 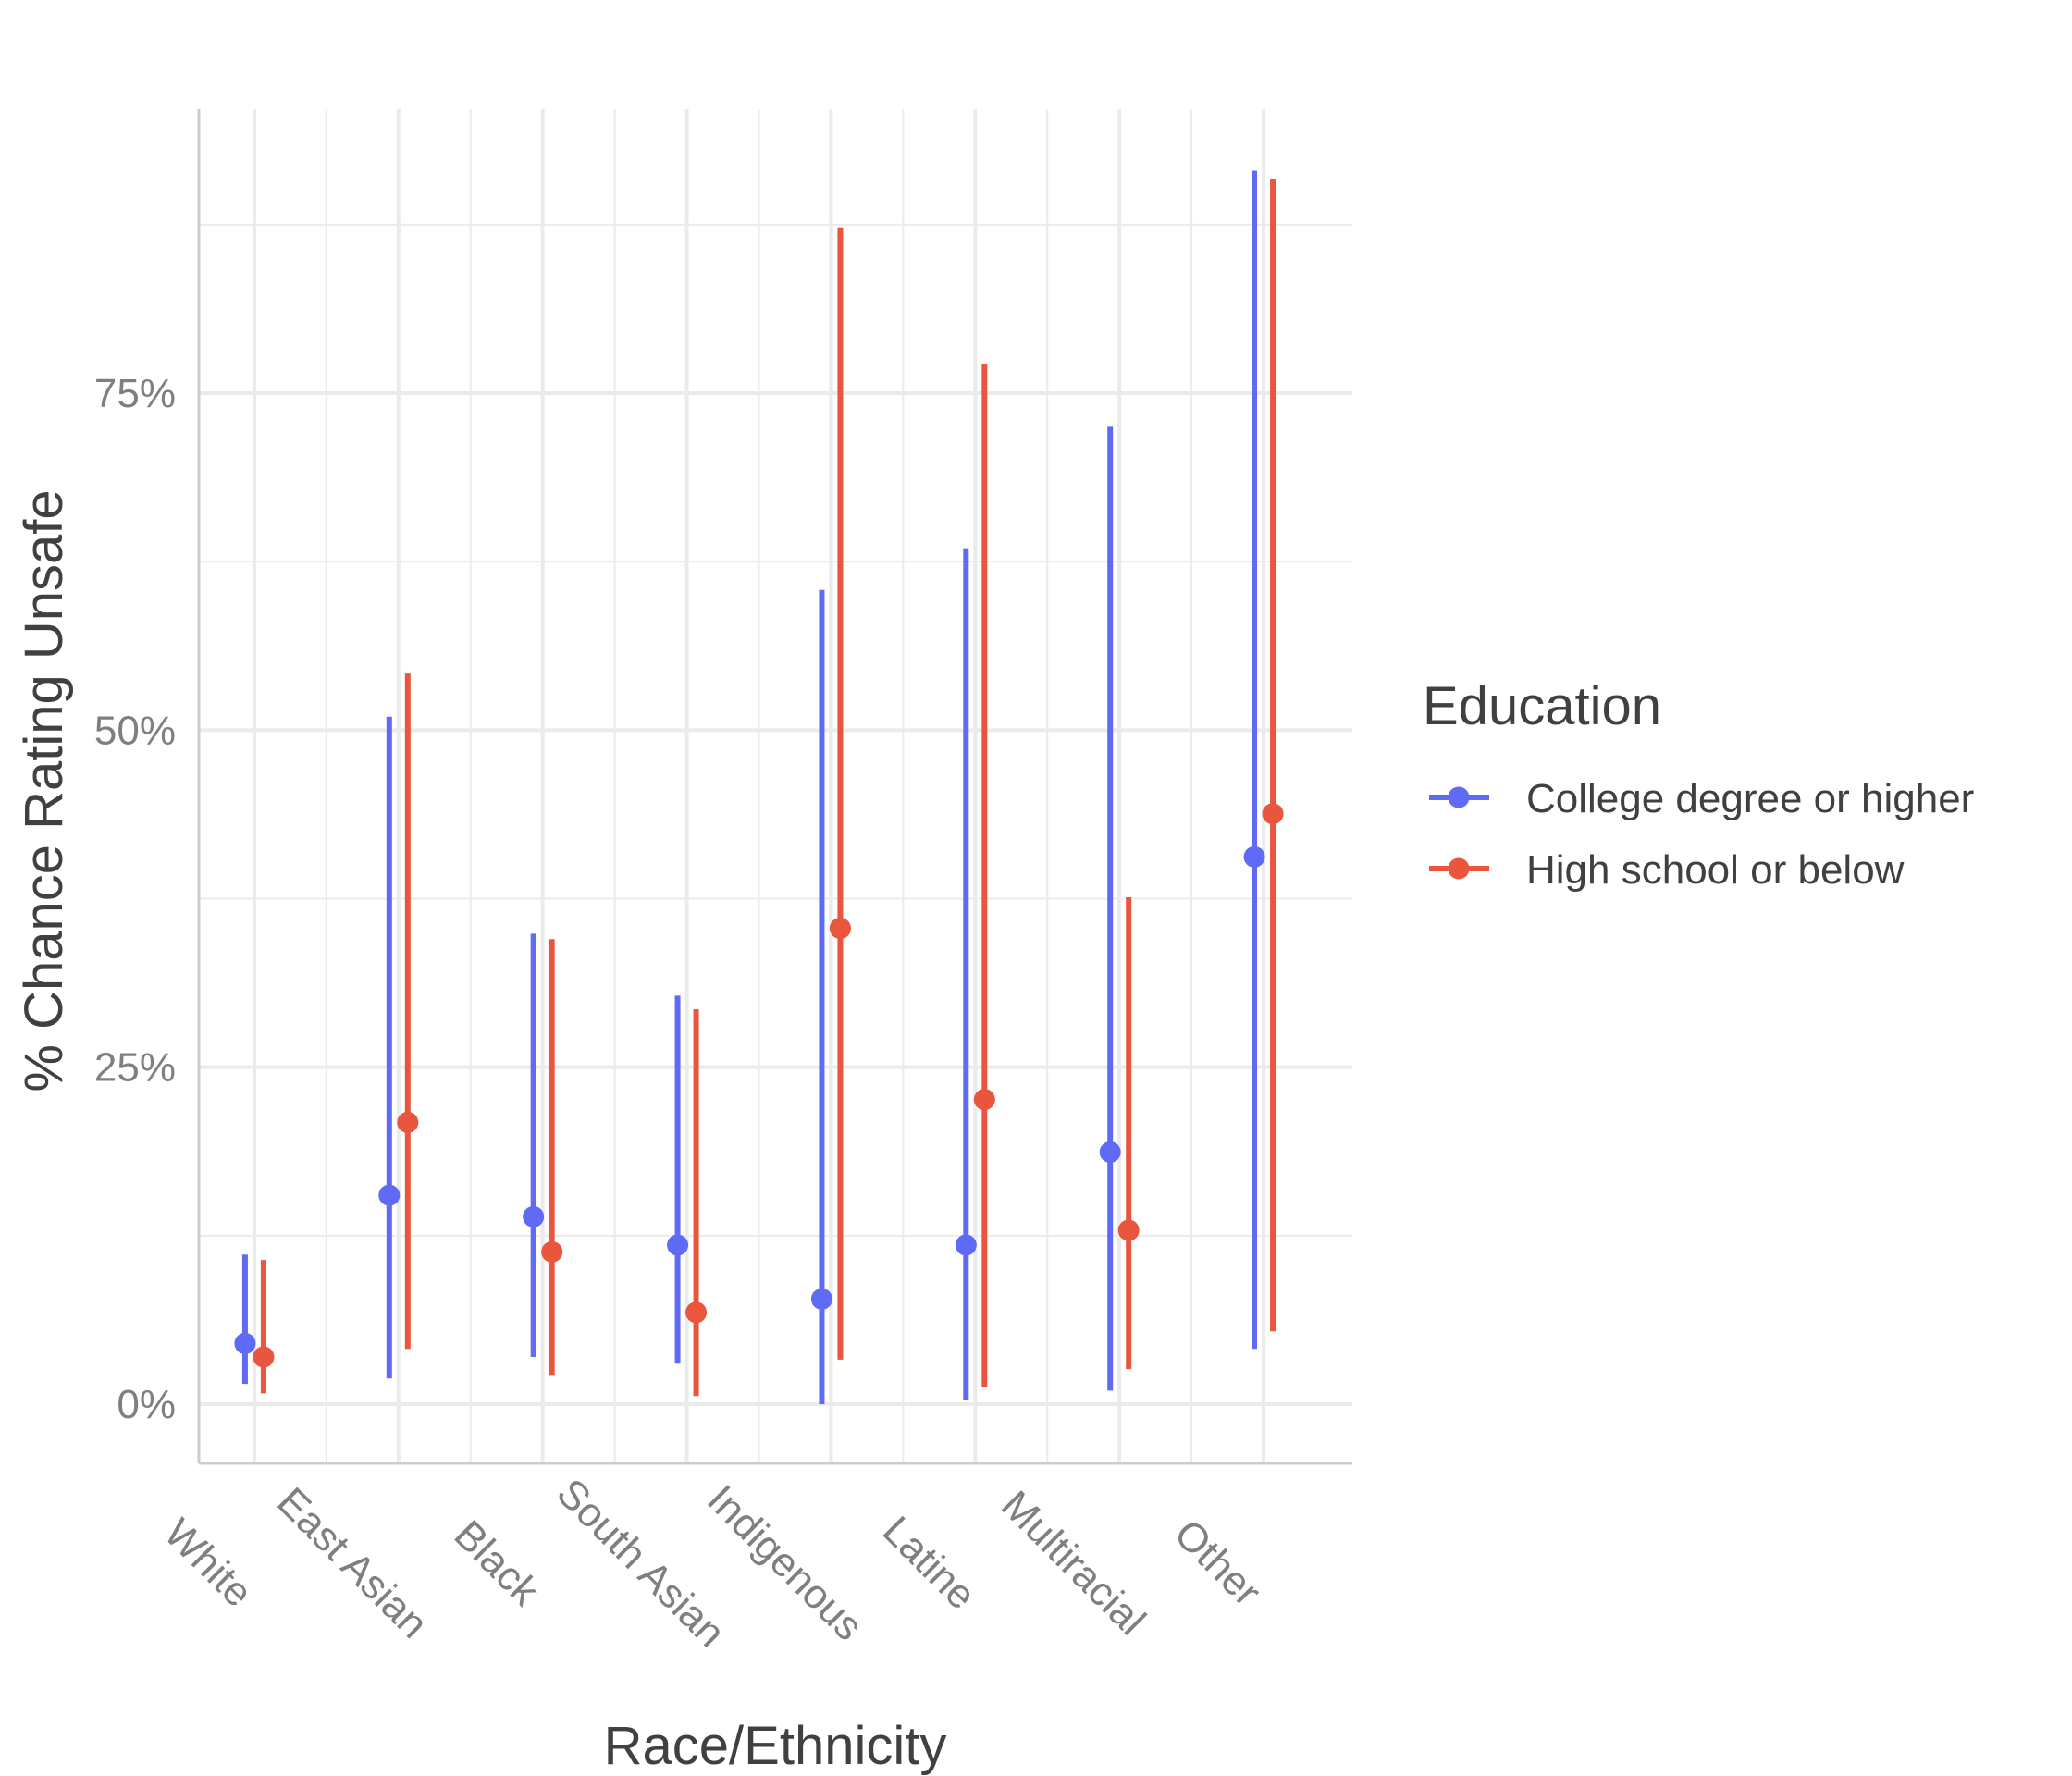 I want to click on legend-label: High school or below, so click(x=1716, y=870).